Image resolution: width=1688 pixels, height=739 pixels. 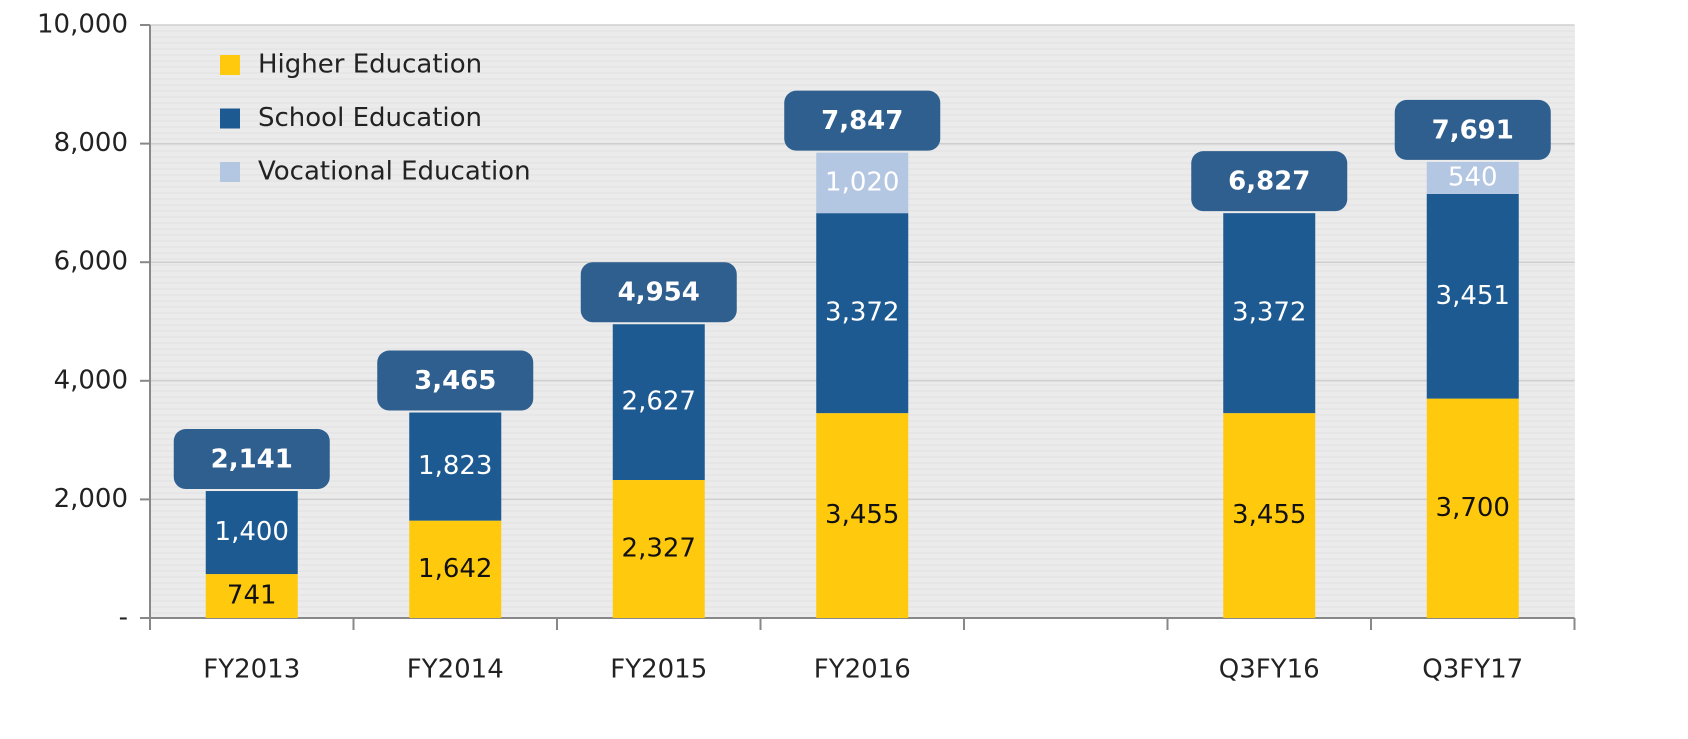 What do you see at coordinates (91, 262) in the screenshot?
I see `y-tick-label: 6,000` at bounding box center [91, 262].